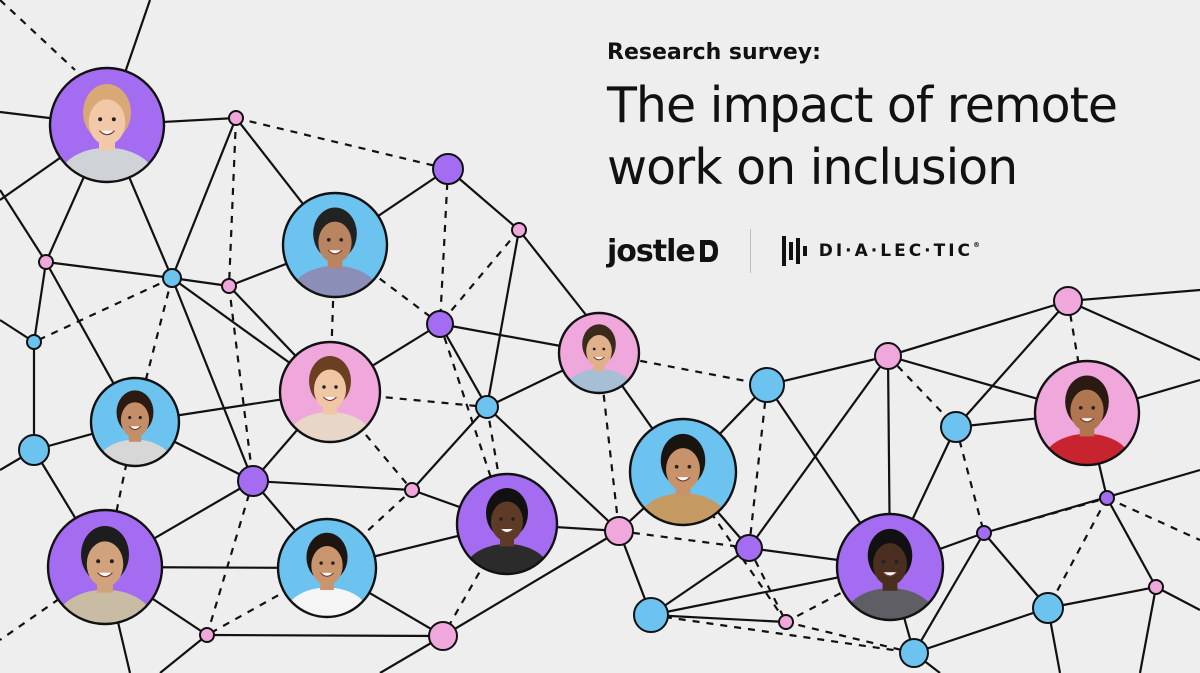 The height and width of the screenshot is (673, 1200). Describe the element at coordinates (714, 52) in the screenshot. I see `survey-kicker: Research survey:` at that location.